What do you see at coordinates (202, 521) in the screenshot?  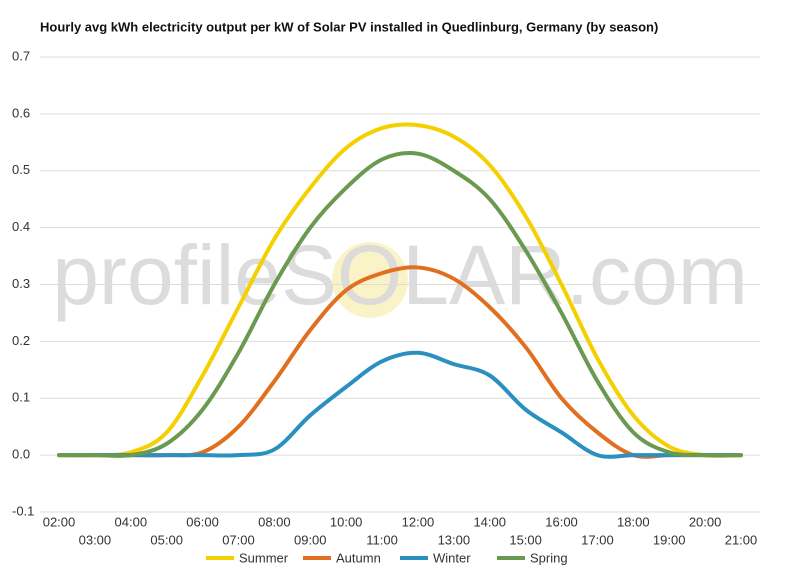 I see `x-tick-label: 06:00` at bounding box center [202, 521].